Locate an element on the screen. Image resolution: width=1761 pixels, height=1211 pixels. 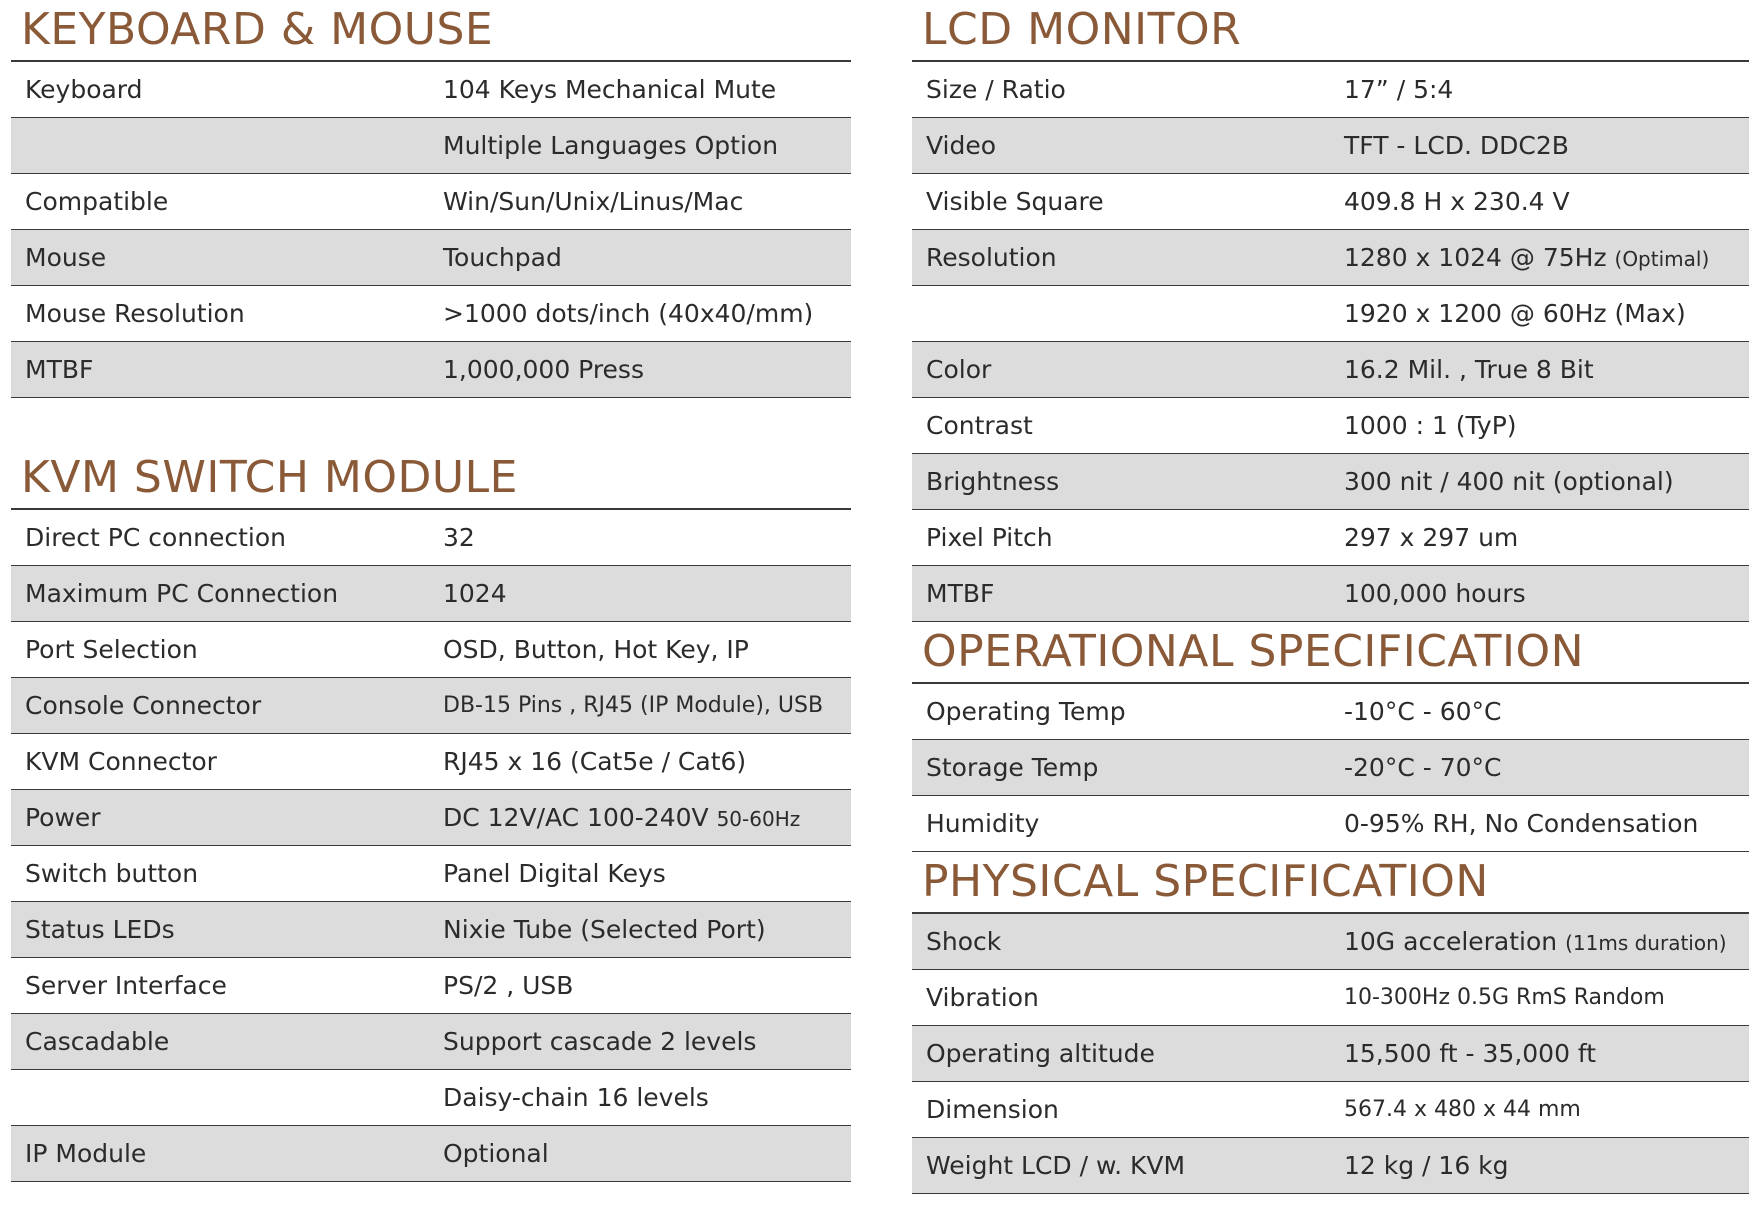
spec-row: Status LEDs Nixie Tube (Selected Port) is located at coordinates (431, 930).